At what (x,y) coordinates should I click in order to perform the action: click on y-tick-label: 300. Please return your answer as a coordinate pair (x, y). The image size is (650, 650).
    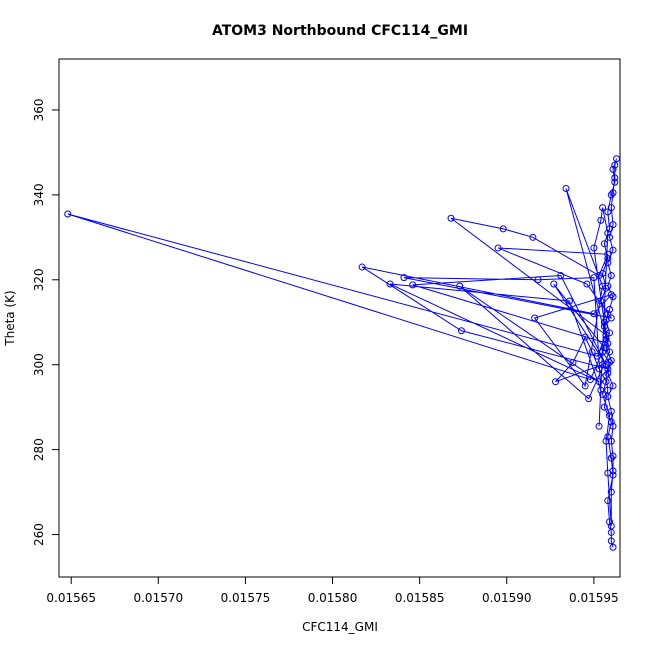
    Looking at the image, I should click on (39, 364).